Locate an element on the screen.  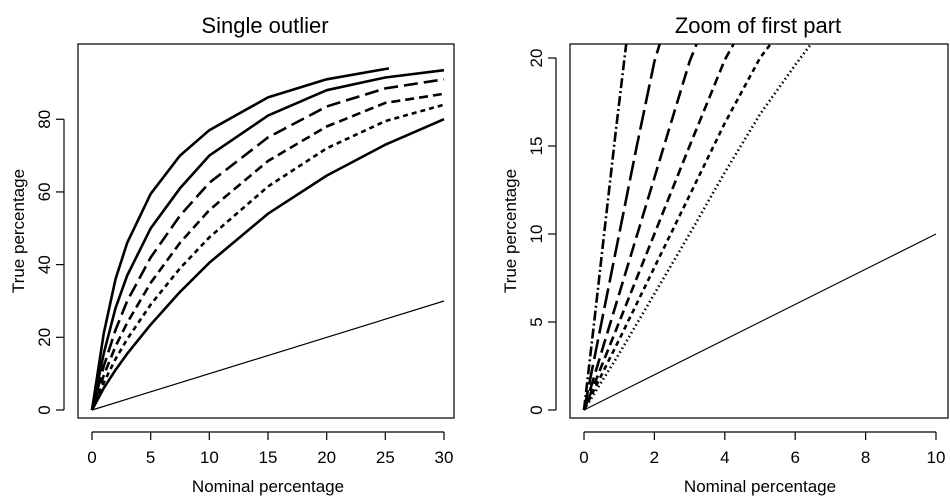
y-tick-label: 80 is located at coordinates (44, 119).